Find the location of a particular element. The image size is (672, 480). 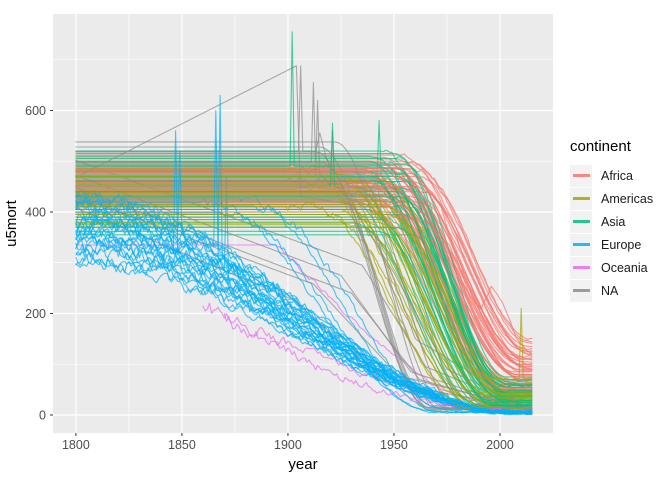

y-axis-title: u5mort is located at coordinates (11, 223).